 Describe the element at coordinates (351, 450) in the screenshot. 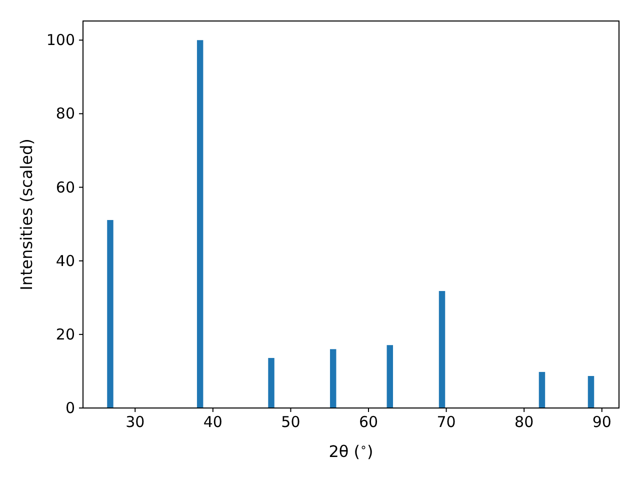

I see `x-axis-title: 2θ ($^{∘}$)` at that location.